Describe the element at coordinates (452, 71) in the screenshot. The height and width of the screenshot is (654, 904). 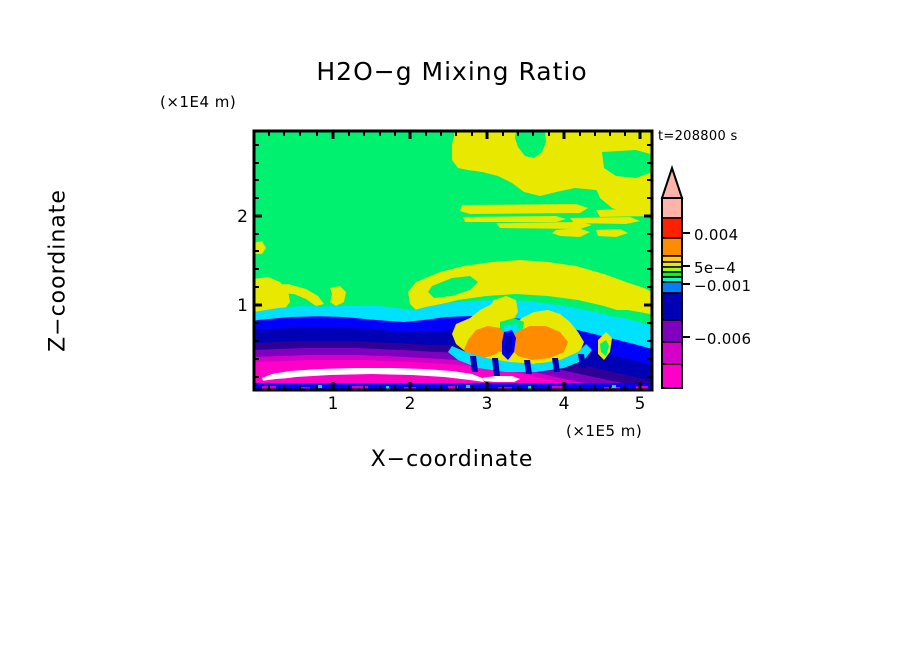
I see `page-title: H2O−g Mixing Ratio` at that location.